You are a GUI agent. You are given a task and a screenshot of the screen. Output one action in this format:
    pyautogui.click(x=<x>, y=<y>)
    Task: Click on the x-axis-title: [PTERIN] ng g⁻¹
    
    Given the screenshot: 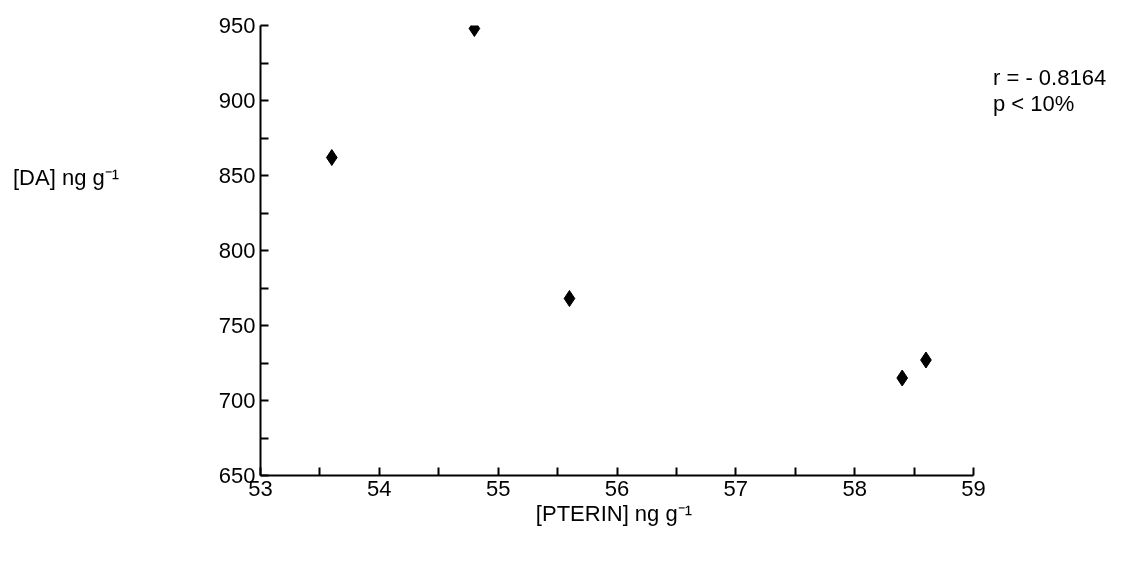 What is the action you would take?
    pyautogui.click(x=614, y=513)
    